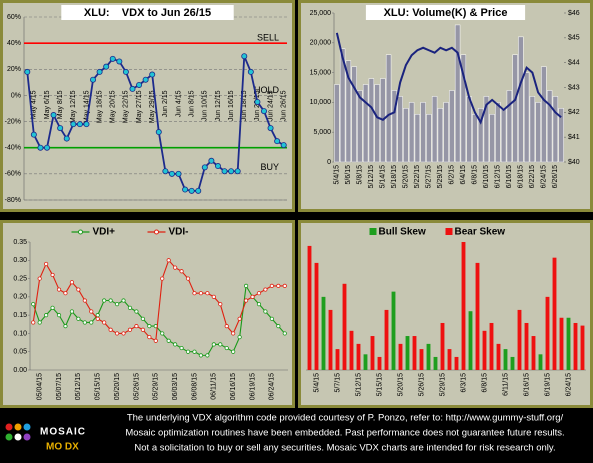 This screenshot has width=593, height=463. Describe the element at coordinates (34, 104) in the screenshot. I see `x-tick-label: May 4/15` at that location.